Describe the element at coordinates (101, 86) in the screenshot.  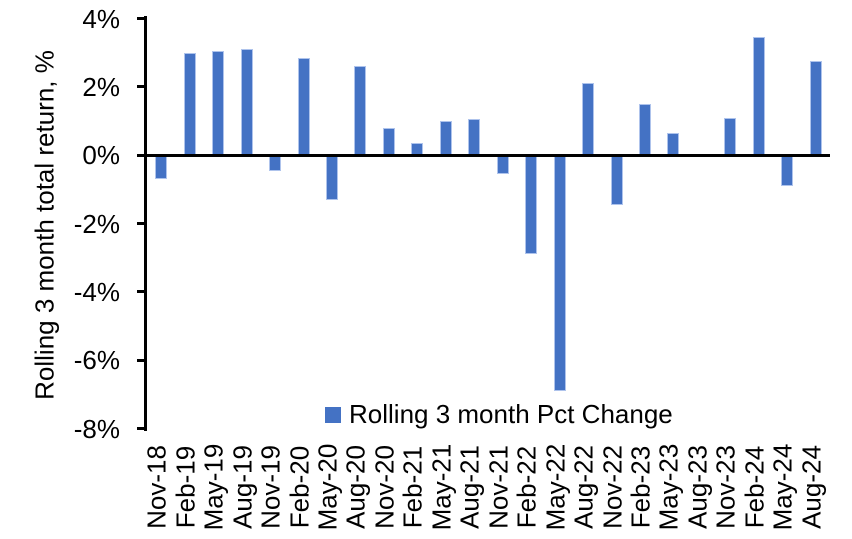
I see `y-tick-label: 2%` at that location.